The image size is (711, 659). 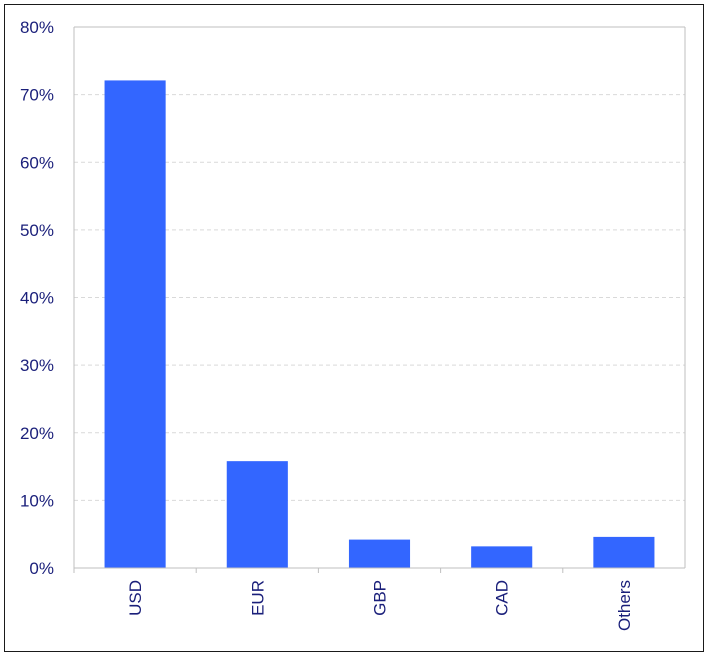 What do you see at coordinates (135, 598) in the screenshot?
I see `x-category-label: USD` at bounding box center [135, 598].